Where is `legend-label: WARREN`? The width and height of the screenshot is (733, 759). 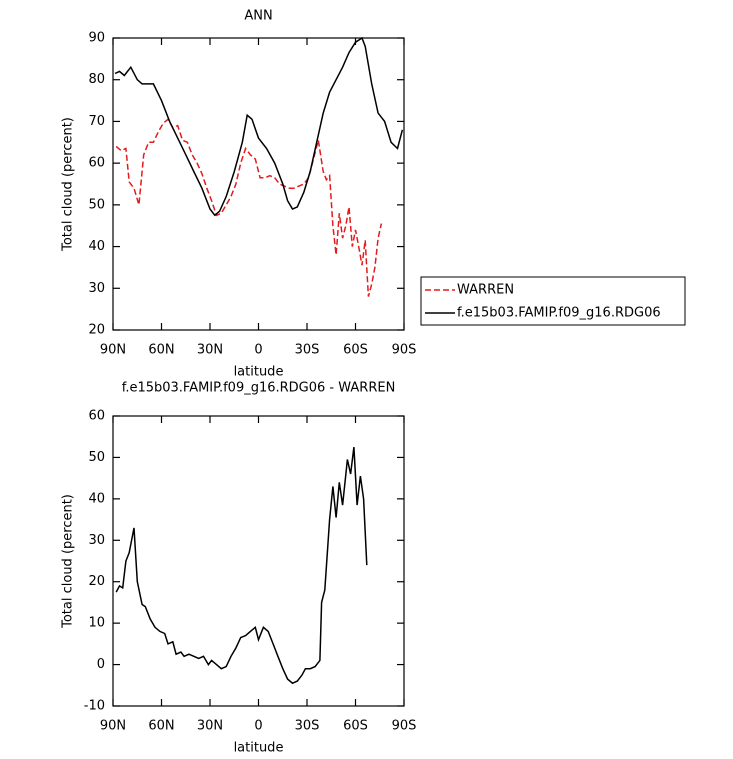
legend-label: WARREN is located at coordinates (485, 290).